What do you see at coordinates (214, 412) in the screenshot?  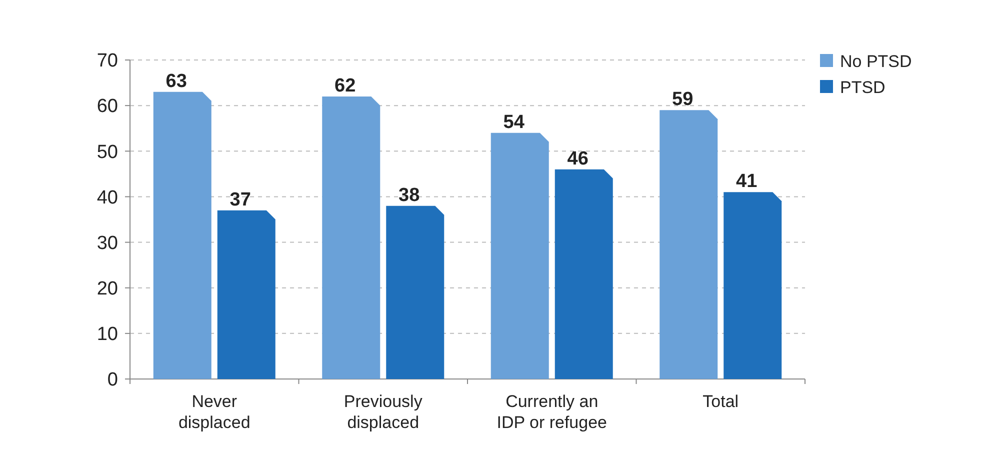 I see `x-tick-label: Never displaced` at bounding box center [214, 412].